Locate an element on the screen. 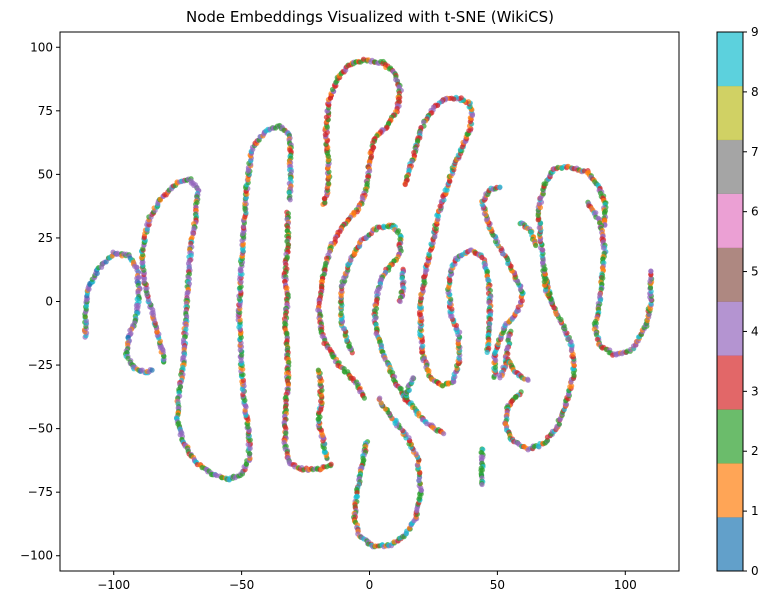  x-tick-label: 0 is located at coordinates (370, 585).